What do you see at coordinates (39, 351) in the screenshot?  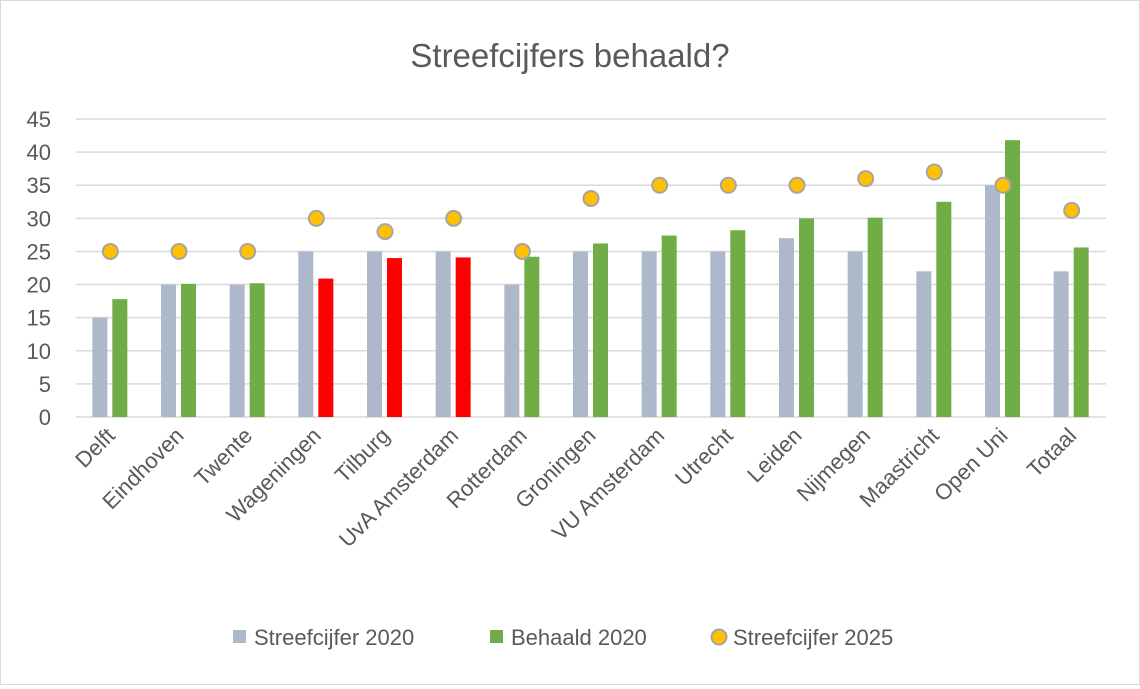 I see `y-tick-label: 10` at bounding box center [39, 351].